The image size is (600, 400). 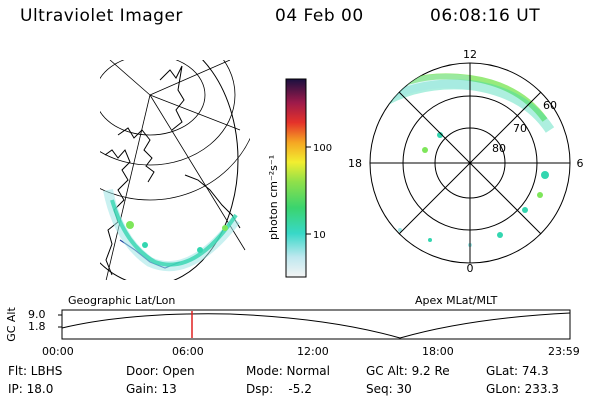 I want to click on mlt-label-12: 12, so click(x=470, y=54).